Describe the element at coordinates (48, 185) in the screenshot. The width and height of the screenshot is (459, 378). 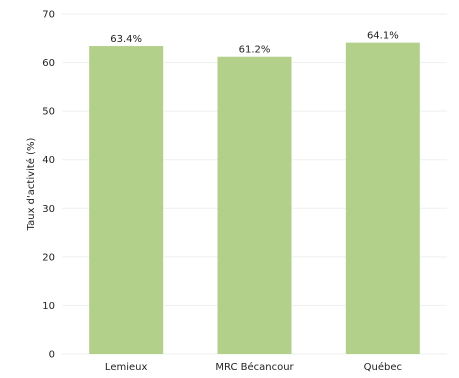
I see `y-axis-ticks: 0 10 20 30 40 50 60 70` at that location.